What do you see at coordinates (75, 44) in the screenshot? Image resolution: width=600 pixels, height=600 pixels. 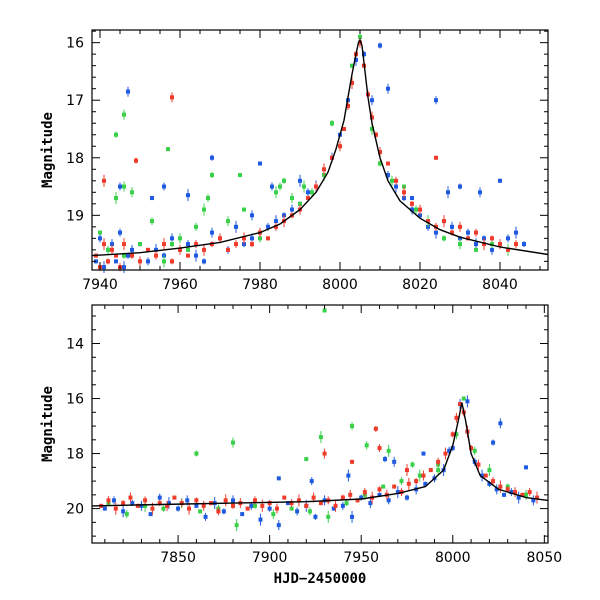 I see `top-y-tick-label: 16` at bounding box center [75, 44].